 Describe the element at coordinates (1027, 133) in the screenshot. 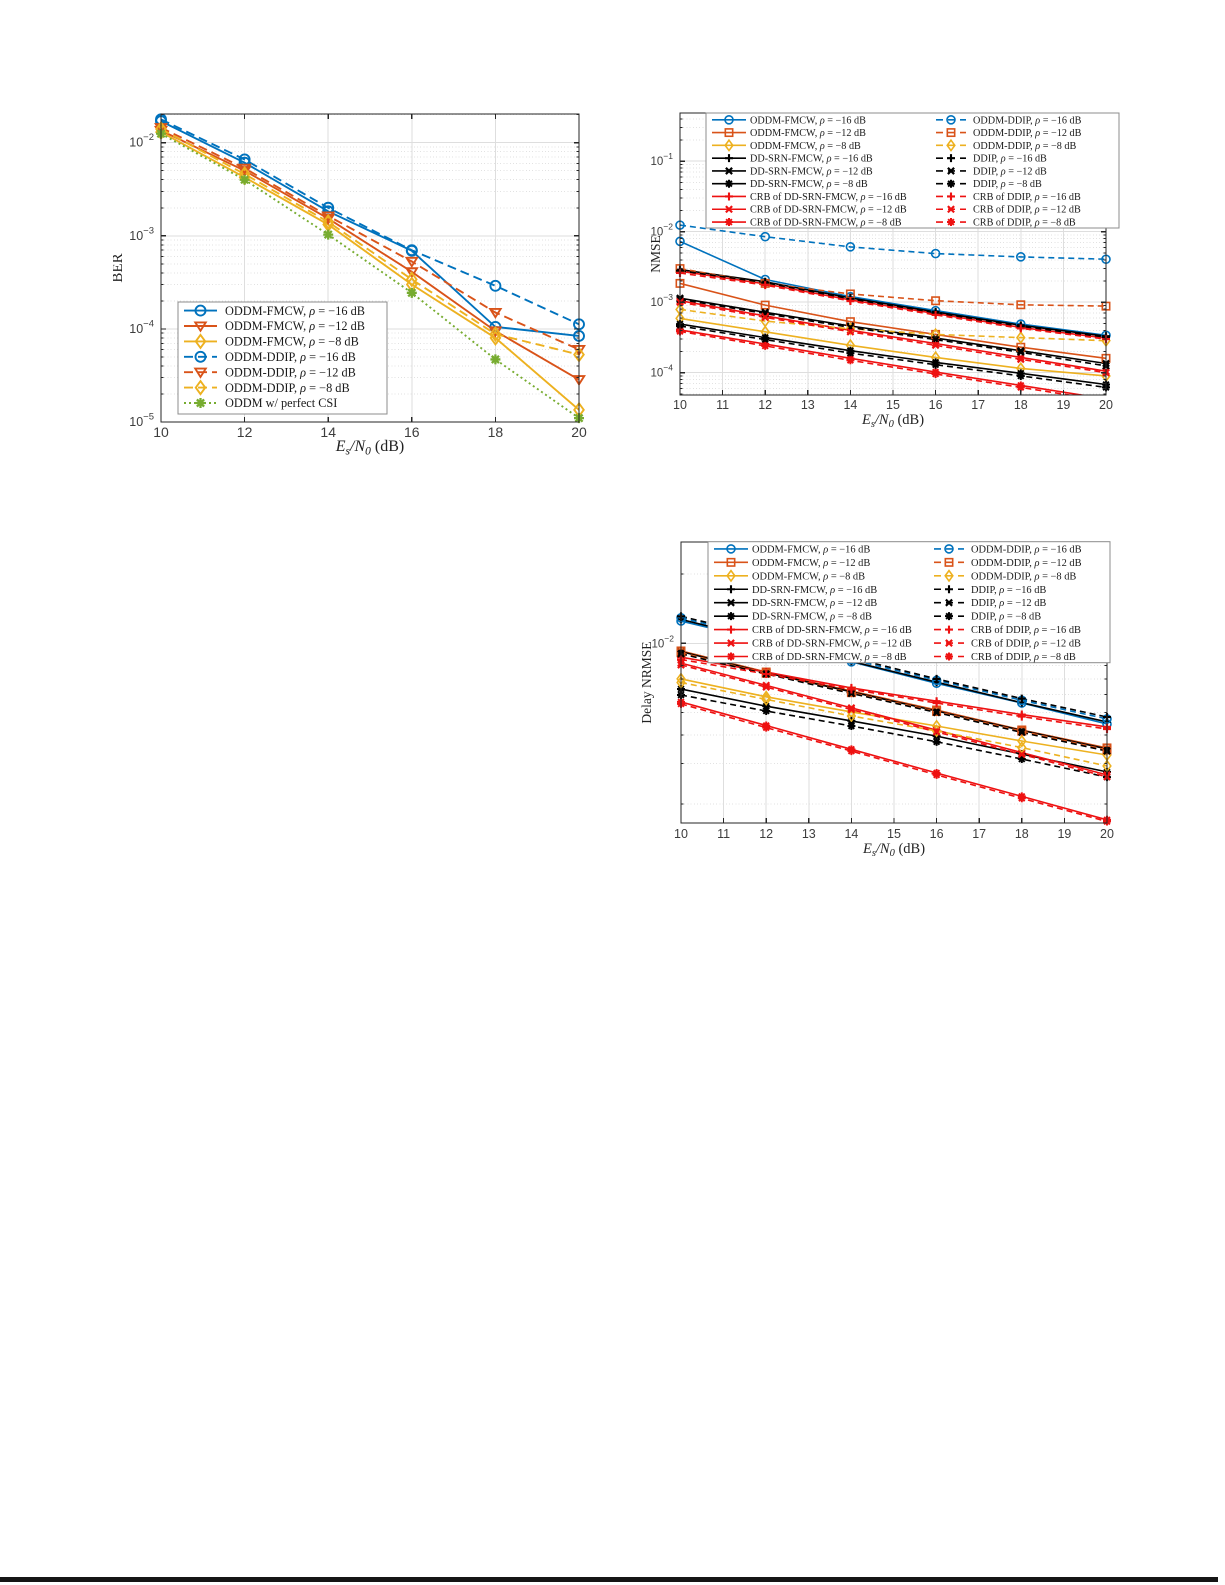

I see `legend-label: ODDM-DDIP, ρ = −12 dB` at that location.